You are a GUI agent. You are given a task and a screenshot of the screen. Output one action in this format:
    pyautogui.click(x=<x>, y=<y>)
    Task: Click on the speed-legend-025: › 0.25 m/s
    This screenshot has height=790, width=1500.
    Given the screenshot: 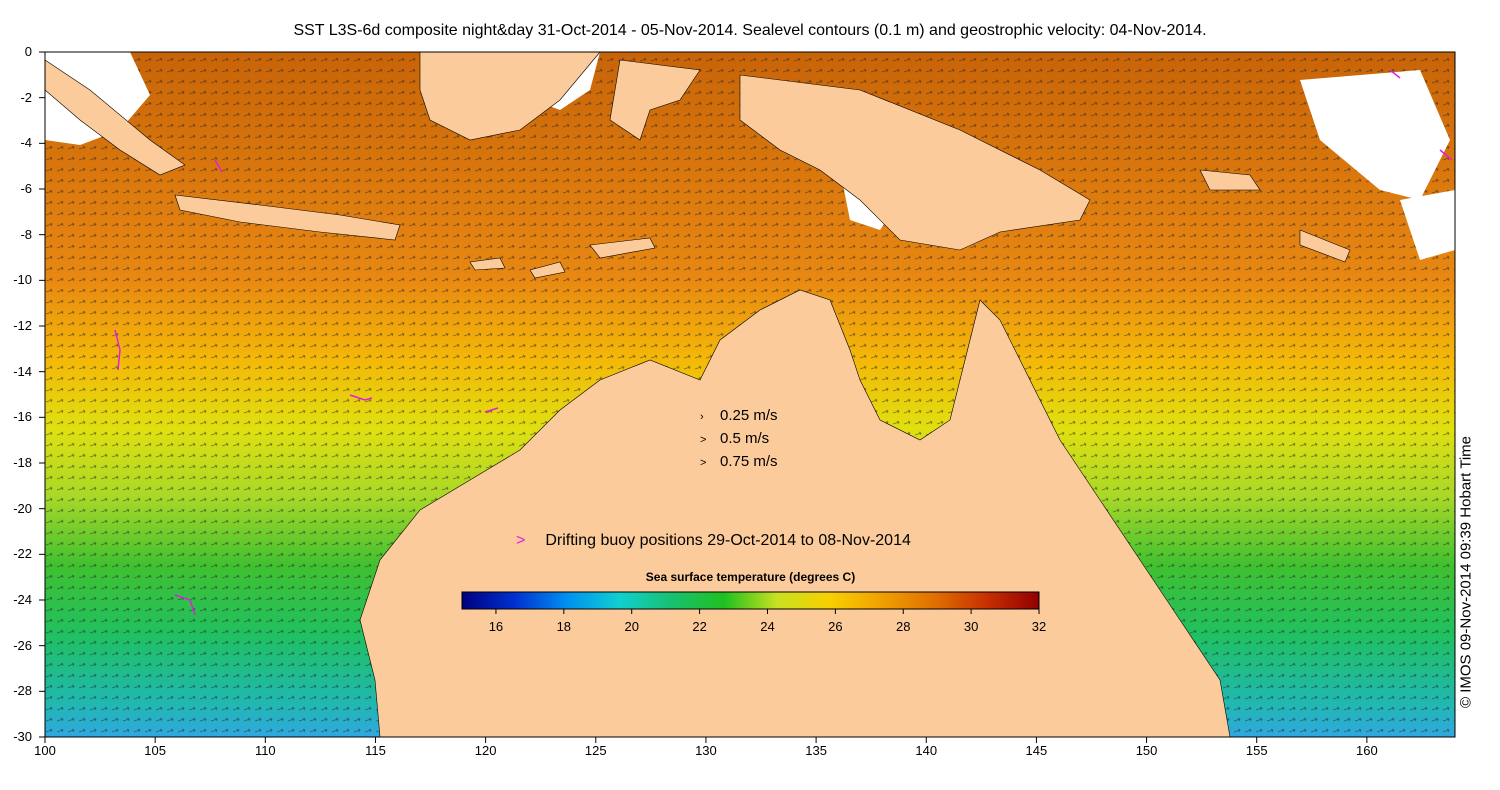 What is the action you would take?
    pyautogui.click(x=739, y=415)
    